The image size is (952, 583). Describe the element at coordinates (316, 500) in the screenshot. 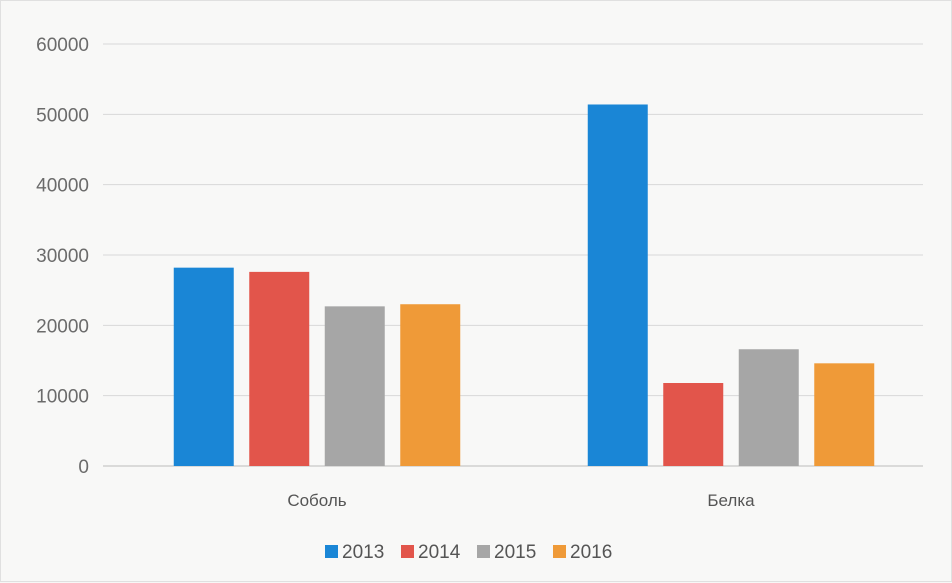

I see `category-label: Соболь` at that location.